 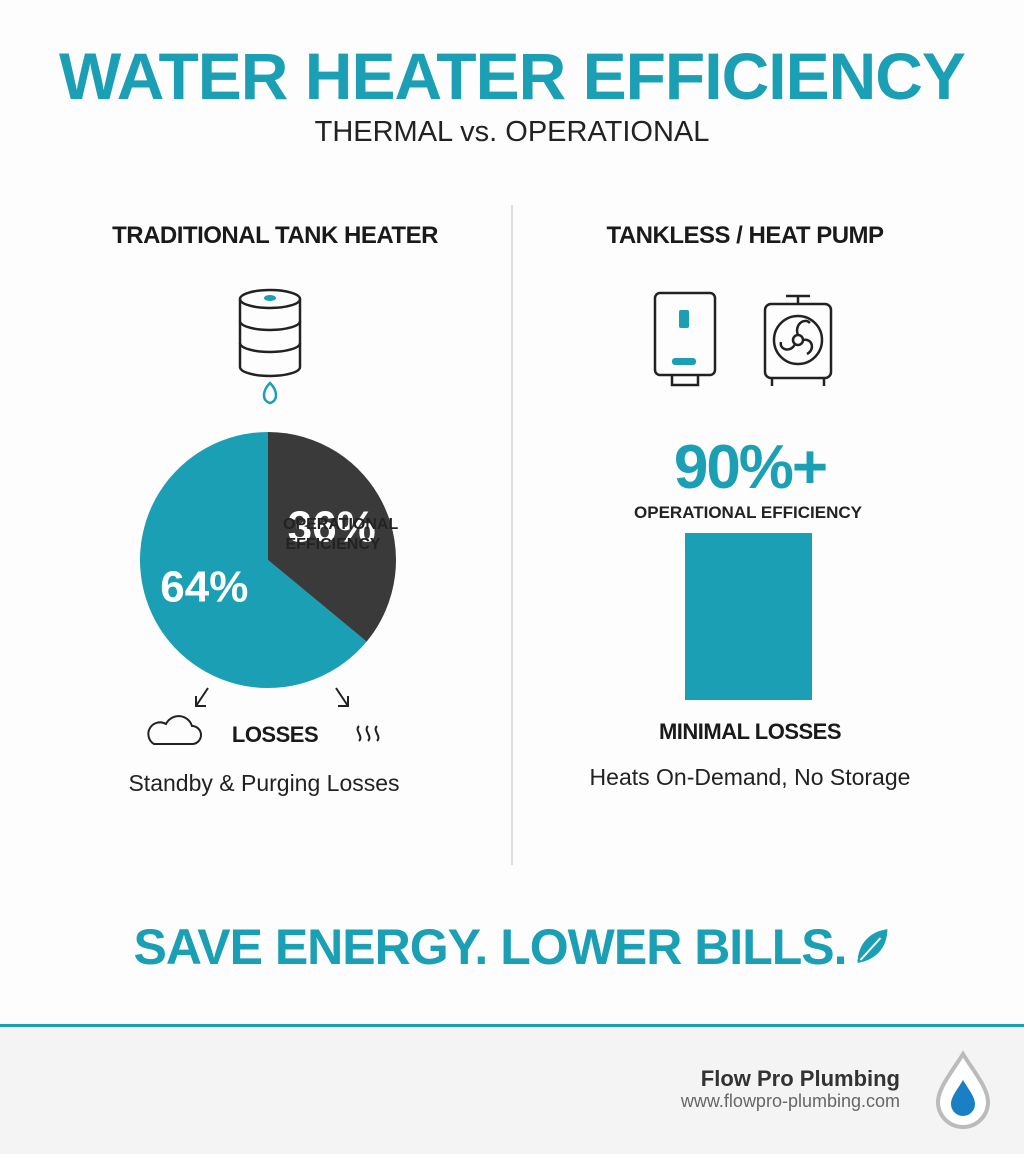 What do you see at coordinates (872, 946) in the screenshot?
I see `leaf-icon` at bounding box center [872, 946].